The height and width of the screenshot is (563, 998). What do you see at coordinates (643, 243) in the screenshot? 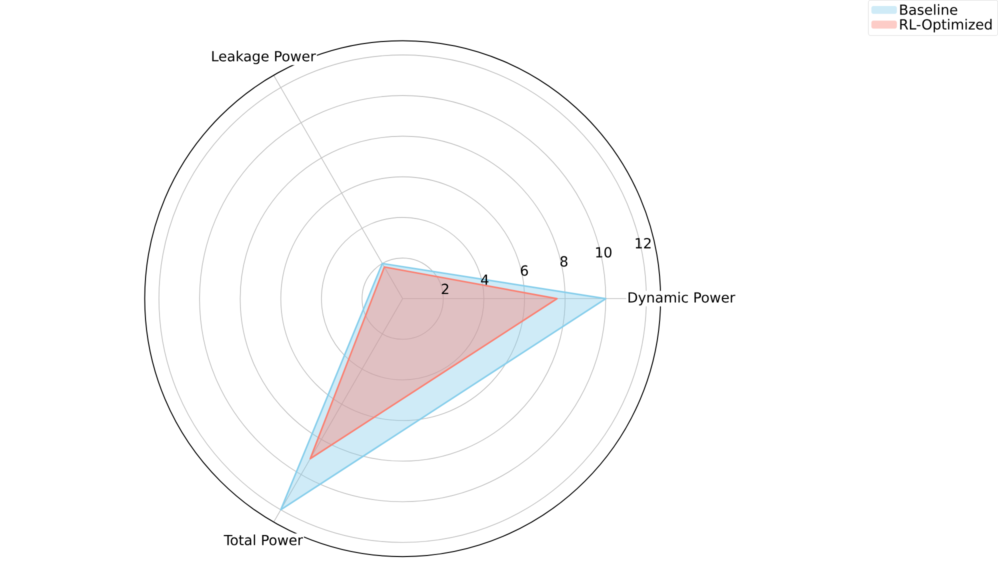
I see `y-tick-label: 12` at bounding box center [643, 243].